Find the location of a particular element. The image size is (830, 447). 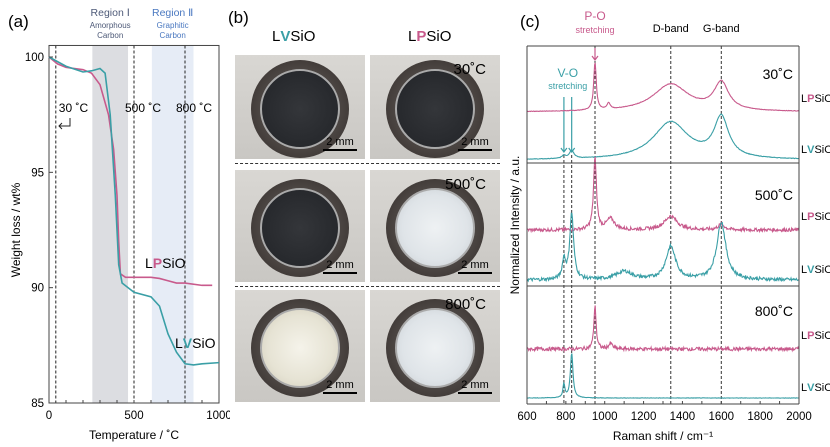

annotation-vo-sub: stretching is located at coordinates (567, 86).